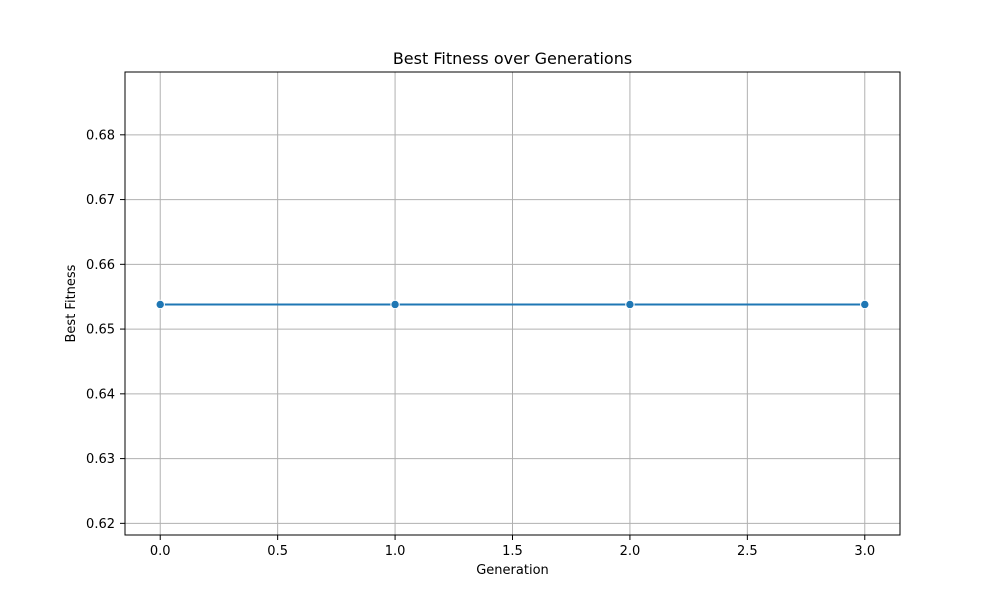 The image size is (1000, 600). What do you see at coordinates (864, 551) in the screenshot?
I see `x-tick-label: 3.0` at bounding box center [864, 551].